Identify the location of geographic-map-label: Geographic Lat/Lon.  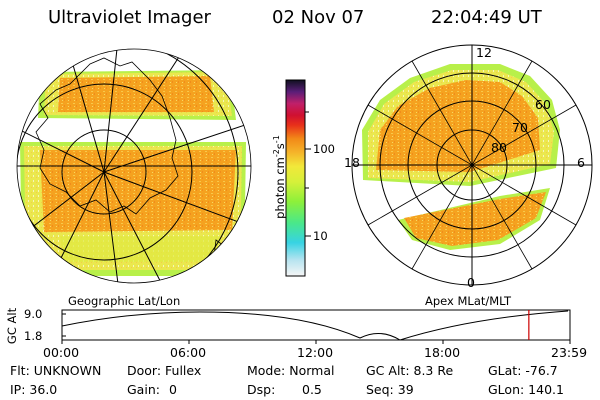
(124, 301).